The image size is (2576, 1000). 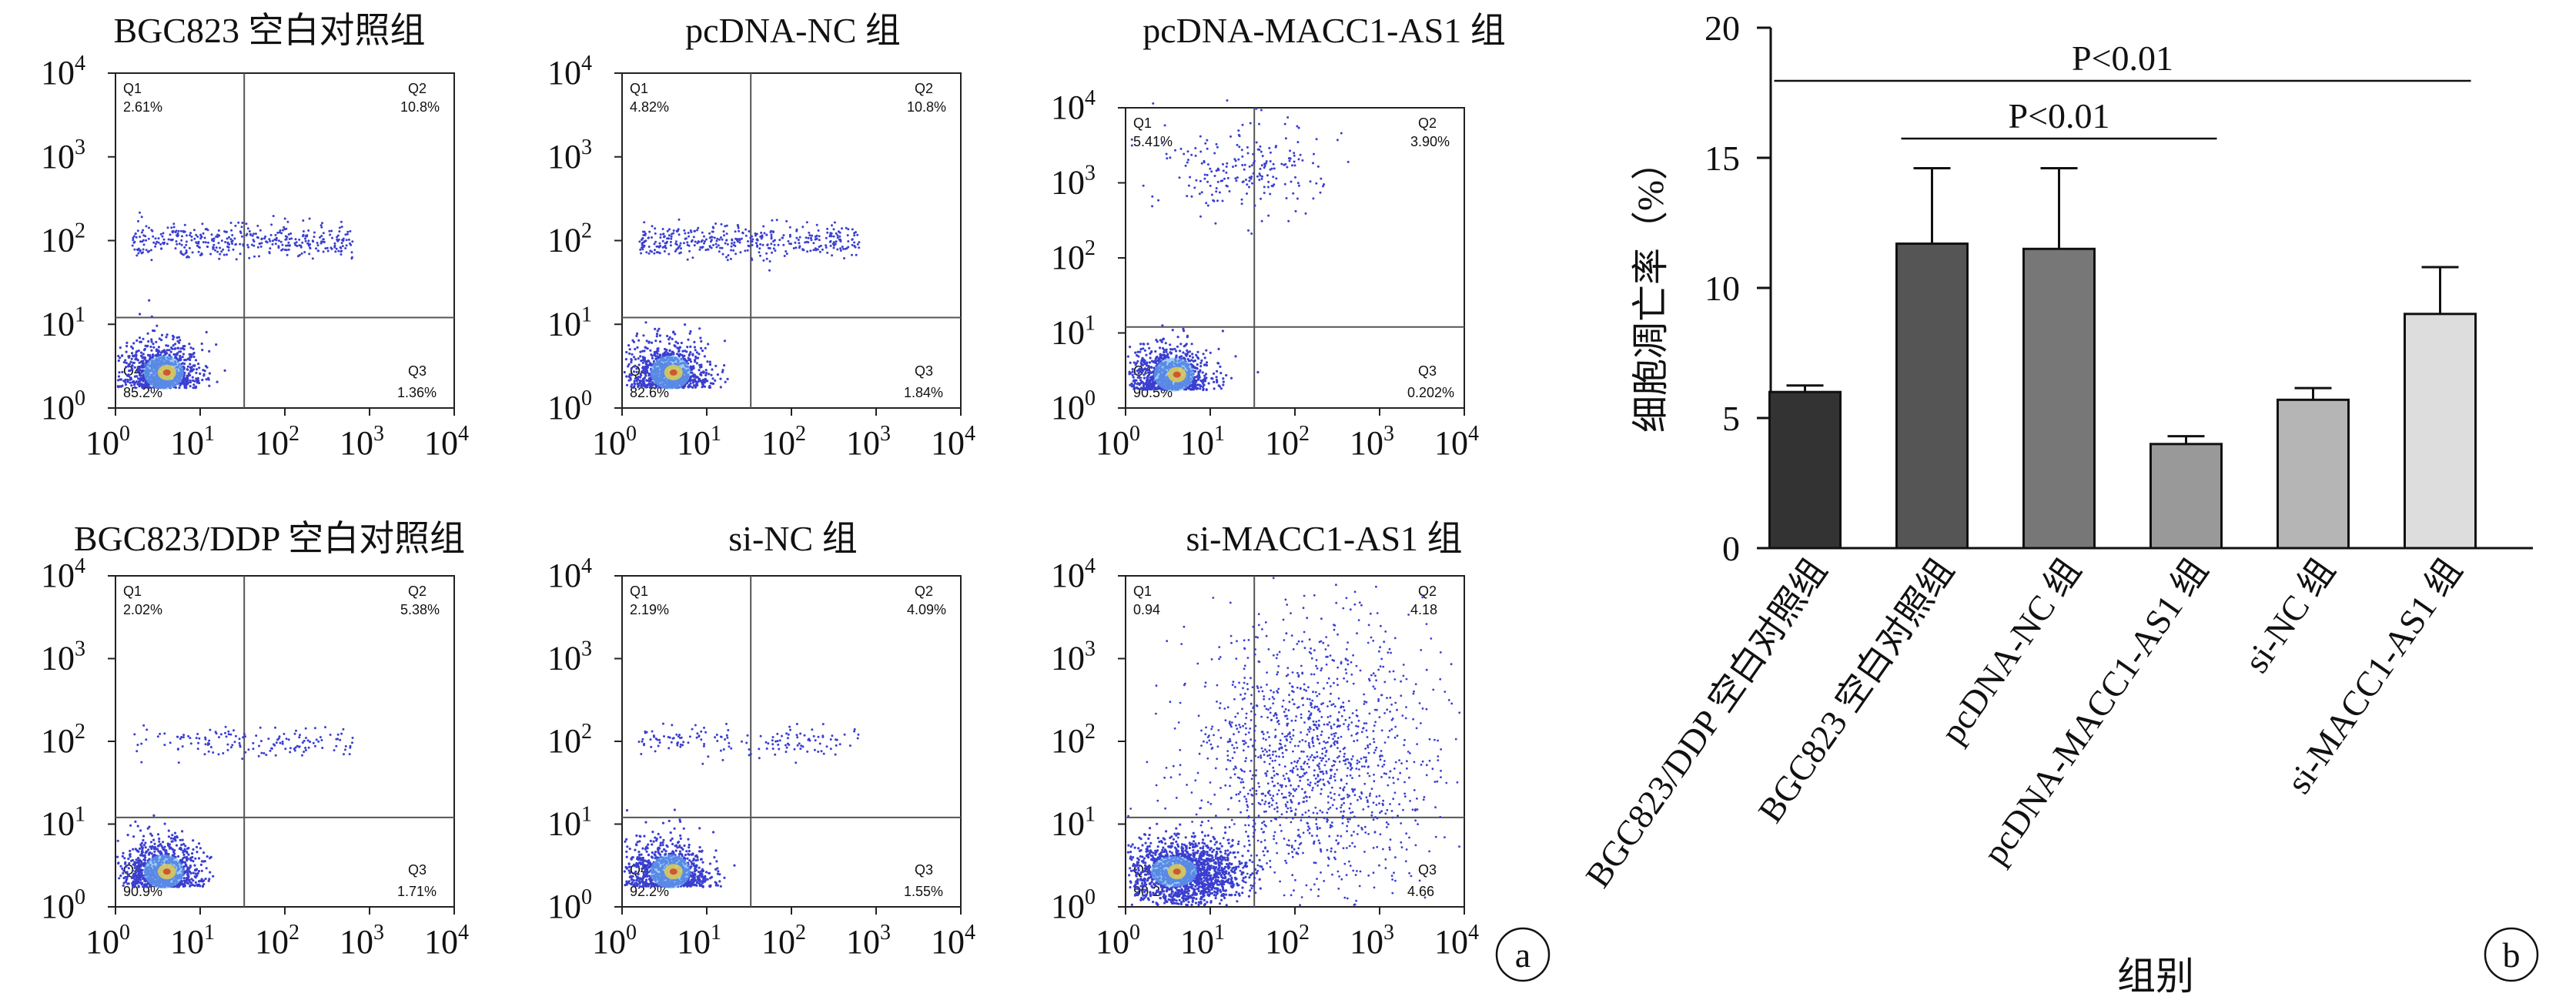 What do you see at coordinates (569, 239) in the screenshot?
I see `y-tick-label: 10²` at bounding box center [569, 239].